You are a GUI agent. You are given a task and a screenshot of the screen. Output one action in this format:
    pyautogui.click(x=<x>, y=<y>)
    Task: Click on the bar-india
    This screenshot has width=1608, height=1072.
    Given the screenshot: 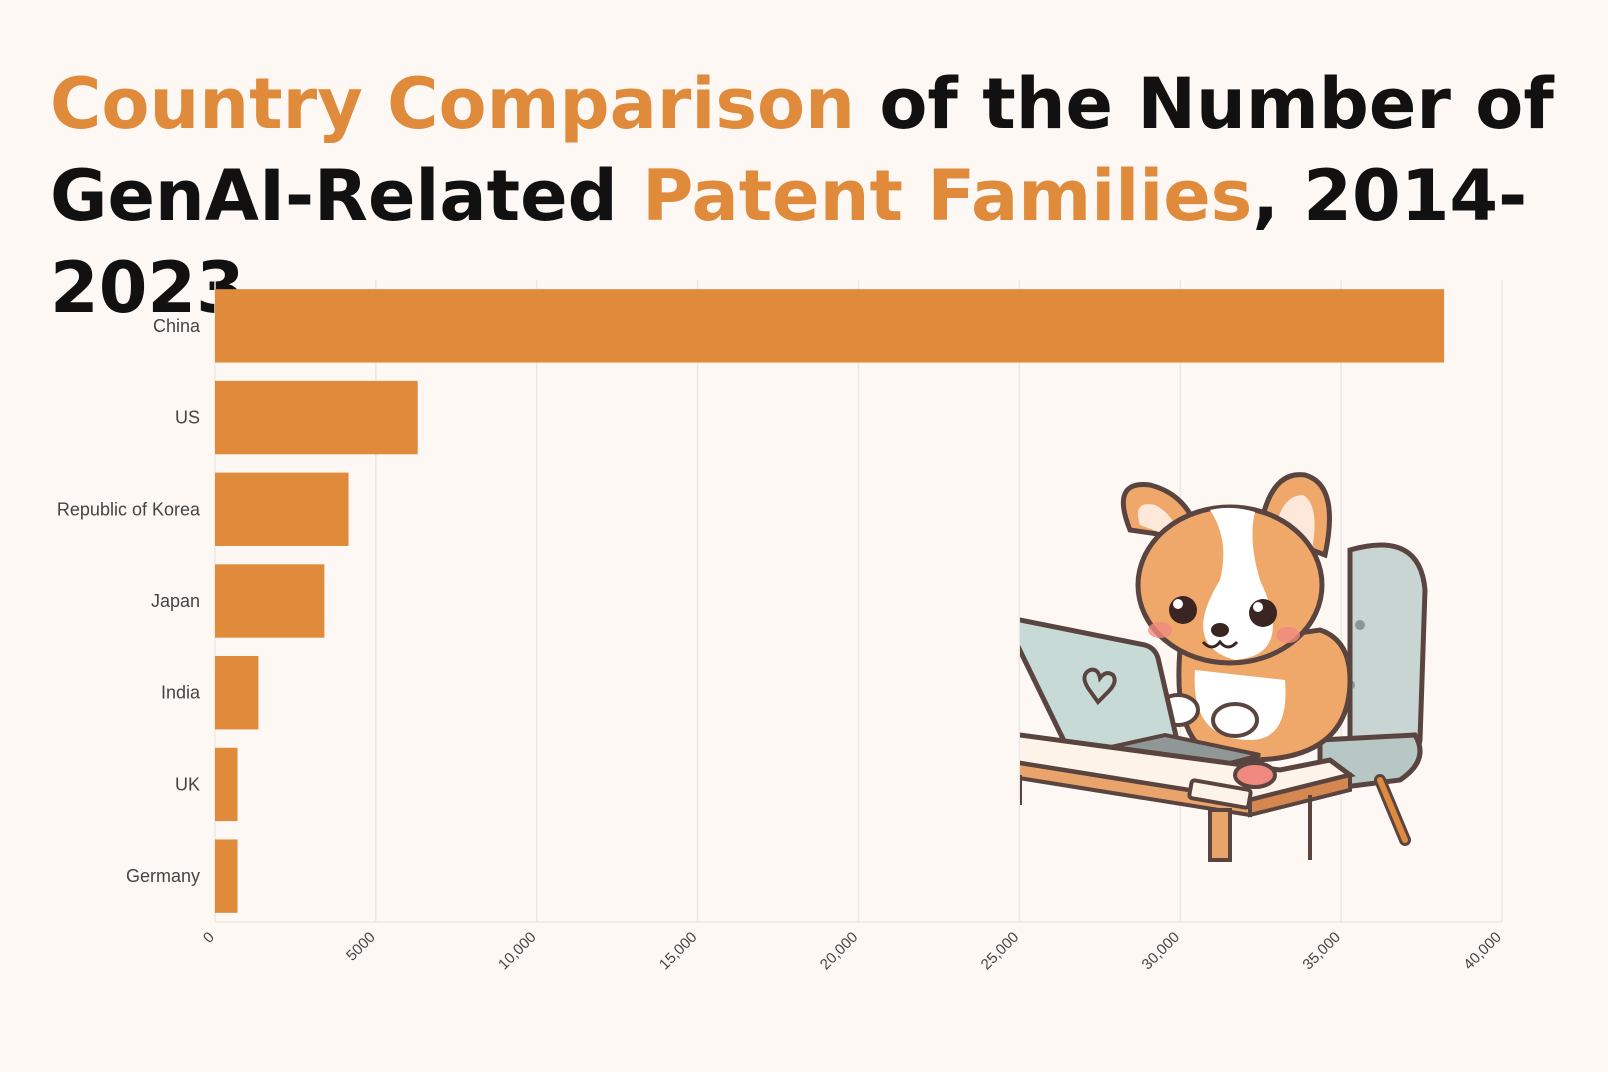 What is the action you would take?
    pyautogui.click(x=237, y=693)
    